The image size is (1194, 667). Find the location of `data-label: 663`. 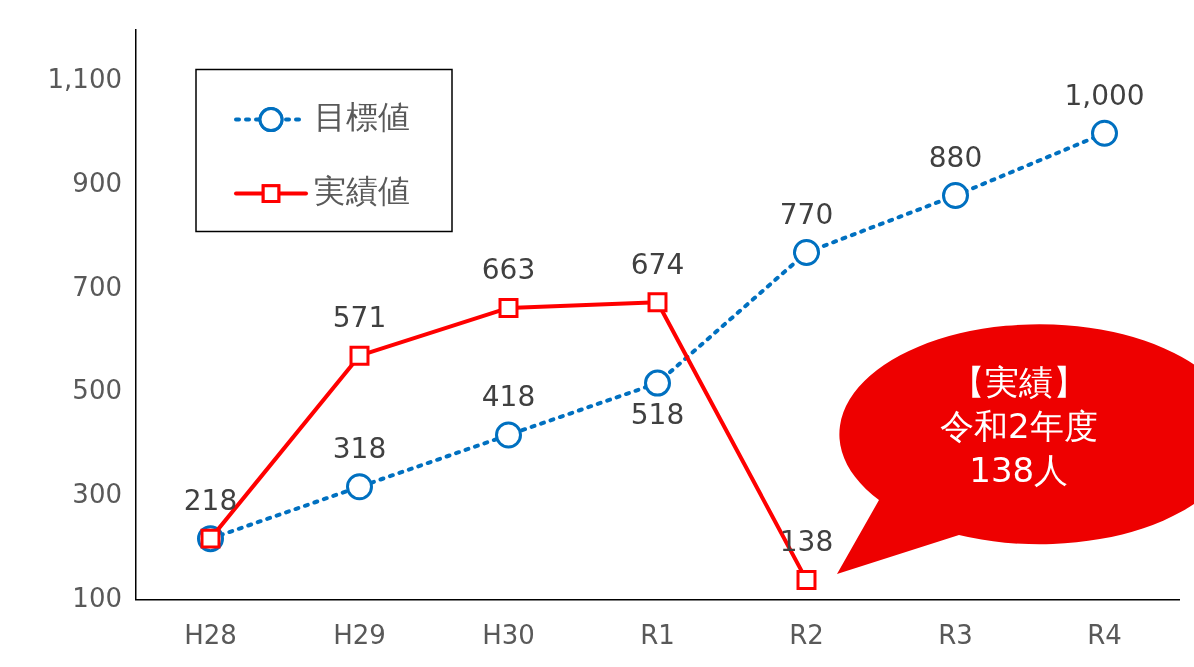

data-label: 663 is located at coordinates (508, 270).